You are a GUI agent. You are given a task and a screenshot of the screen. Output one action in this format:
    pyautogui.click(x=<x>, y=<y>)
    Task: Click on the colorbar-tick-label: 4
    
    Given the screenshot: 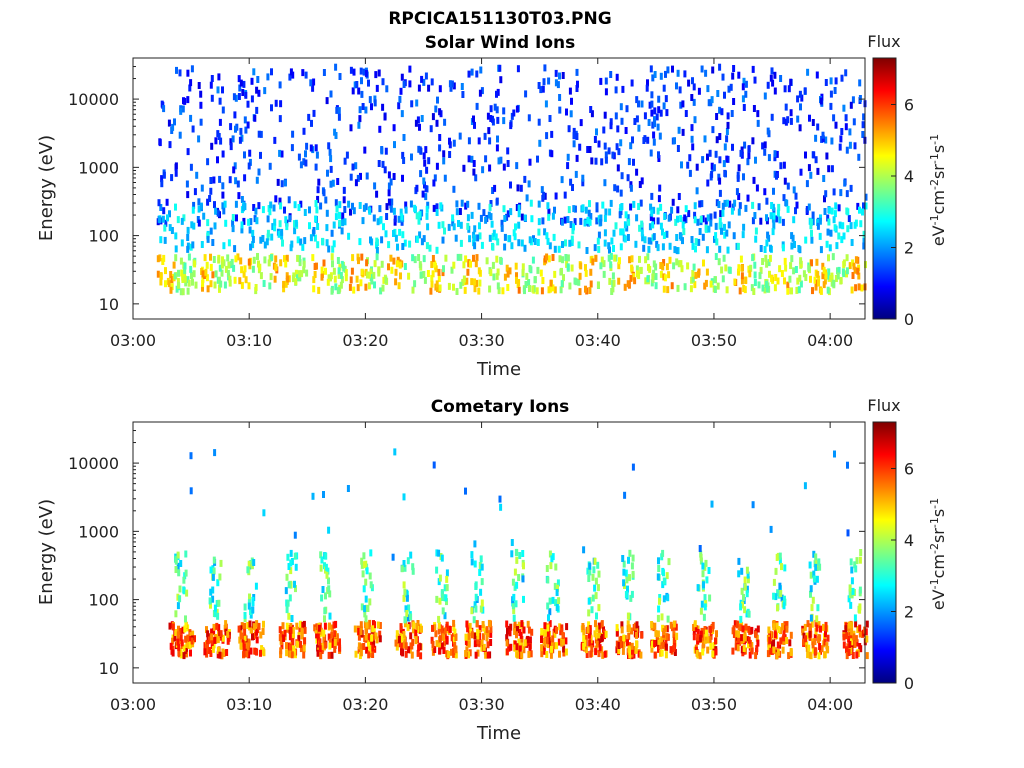 What is the action you would take?
    pyautogui.click(x=909, y=176)
    